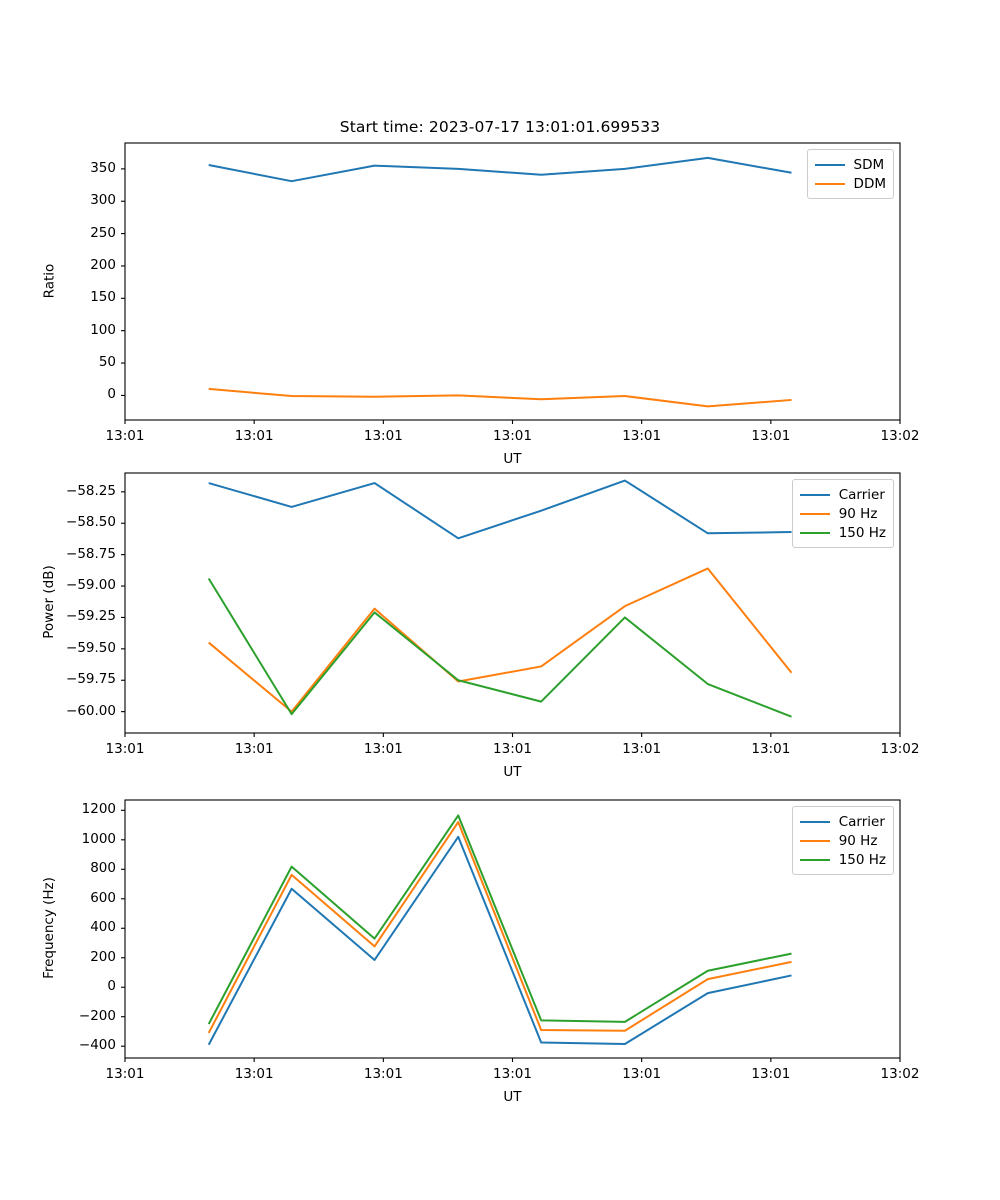 The image size is (1000, 1200). Describe the element at coordinates (500, 397) in the screenshot. I see `series-line-ddm` at that location.